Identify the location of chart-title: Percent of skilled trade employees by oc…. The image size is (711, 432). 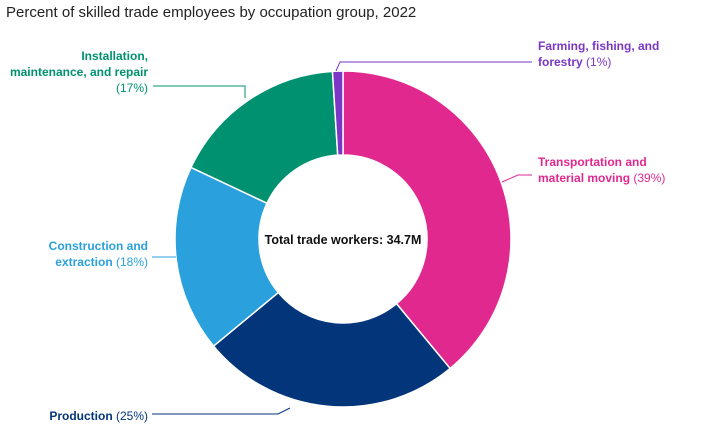
(211, 12).